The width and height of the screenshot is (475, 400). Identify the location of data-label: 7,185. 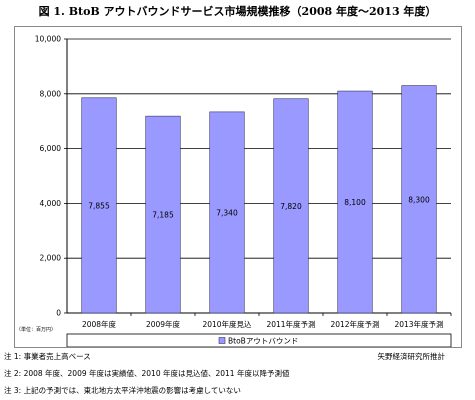
(163, 215).